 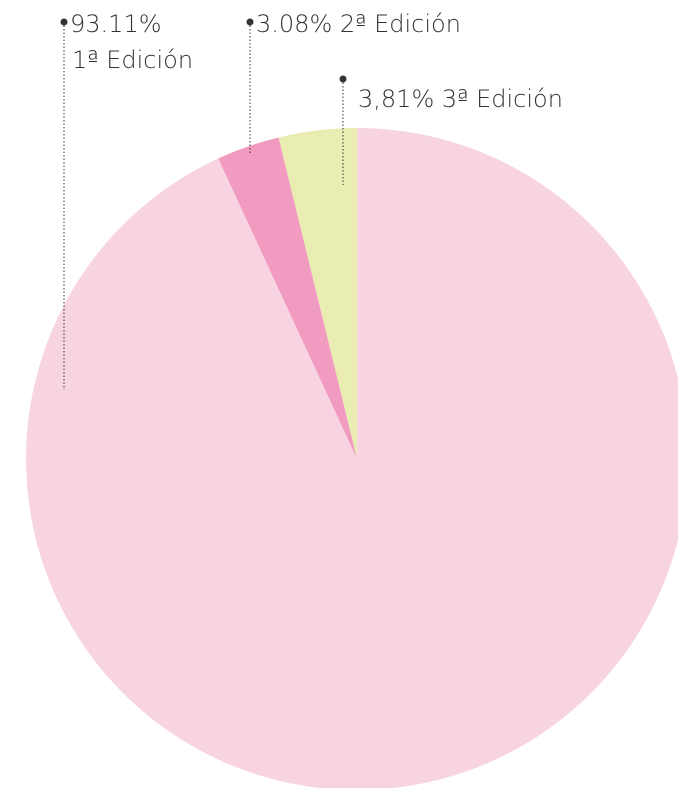 What do you see at coordinates (460, 99) in the screenshot?
I see `label-third: 3,81% 3ª Edición` at bounding box center [460, 99].